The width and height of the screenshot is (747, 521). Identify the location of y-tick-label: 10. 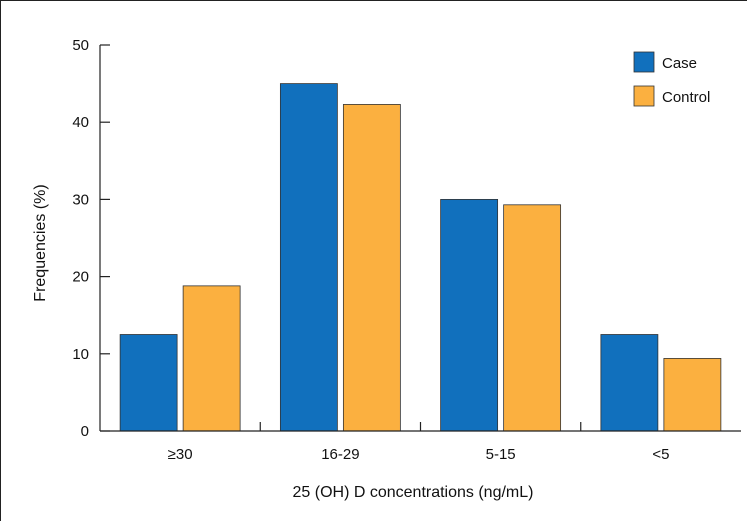
(80, 354).